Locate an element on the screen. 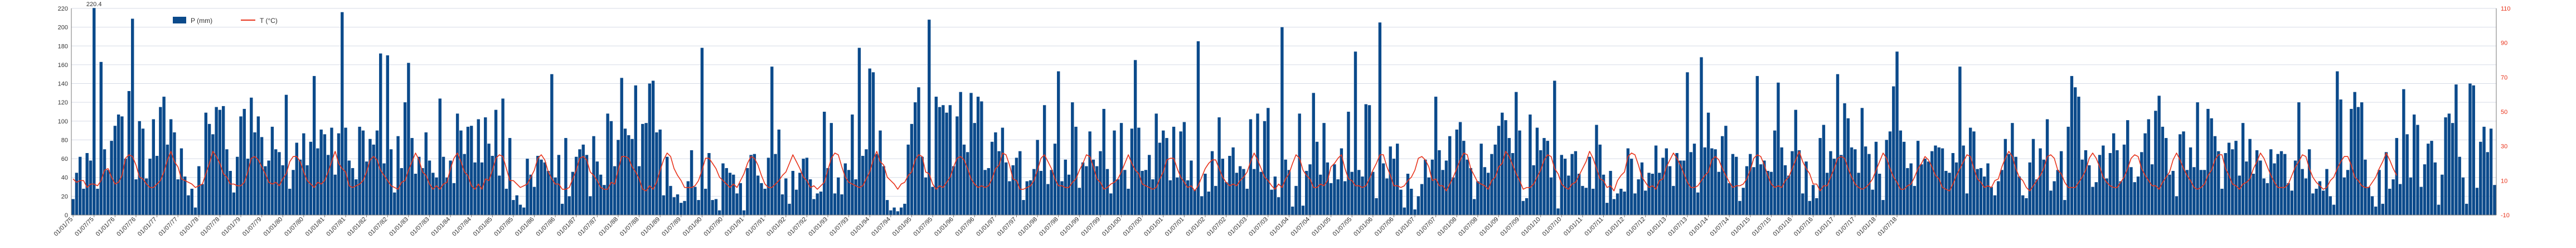 This screenshot has width=2576, height=248. left-tick-label: 140 is located at coordinates (63, 84).